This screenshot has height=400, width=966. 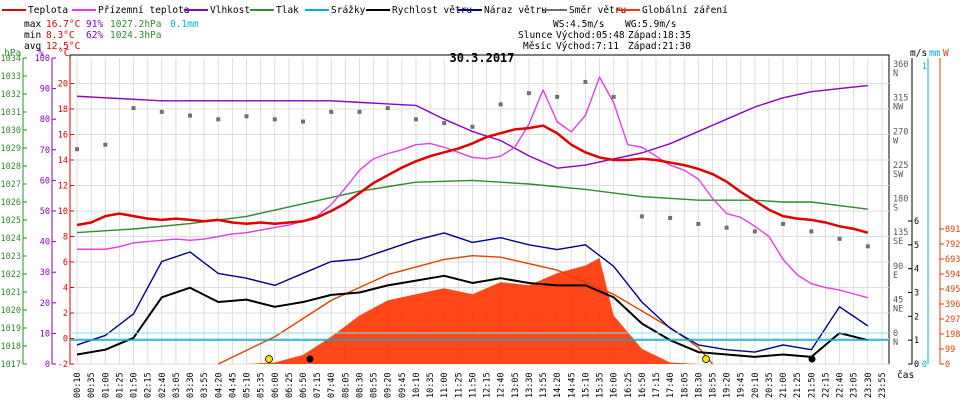 I want to click on time-tick-label: 12:15, so click(x=488, y=385).